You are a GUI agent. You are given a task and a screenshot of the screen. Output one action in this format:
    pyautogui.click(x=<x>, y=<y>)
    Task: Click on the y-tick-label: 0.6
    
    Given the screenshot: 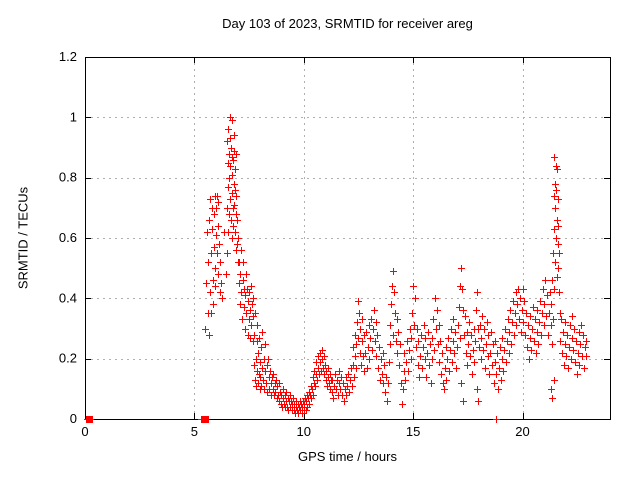 What is the action you would take?
    pyautogui.click(x=68, y=237)
    